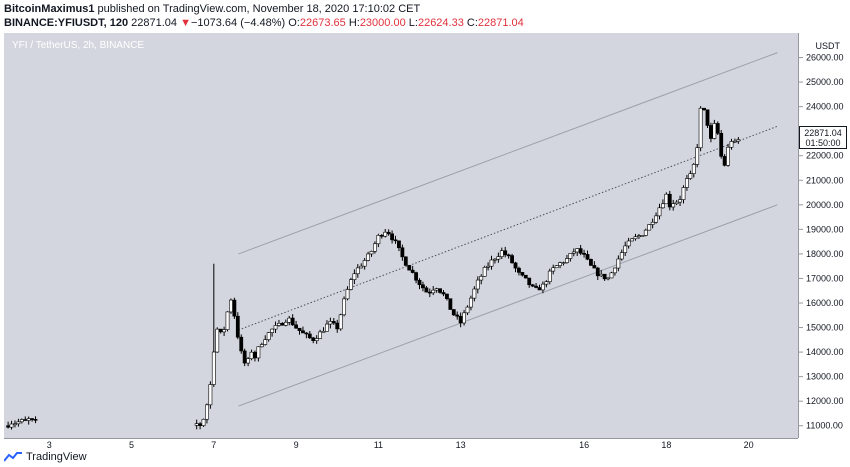 Image resolution: width=850 pixels, height=467 pixels. Describe the element at coordinates (825, 377) in the screenshot. I see `price-tick-label: 13000.00` at that location.